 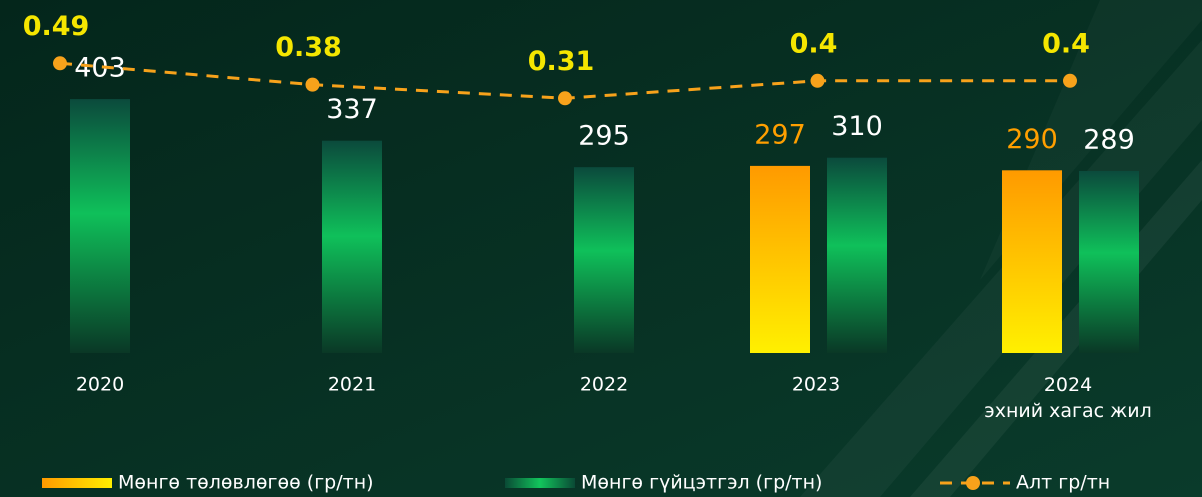 I want to click on value-label: 0.31, so click(x=561, y=61).